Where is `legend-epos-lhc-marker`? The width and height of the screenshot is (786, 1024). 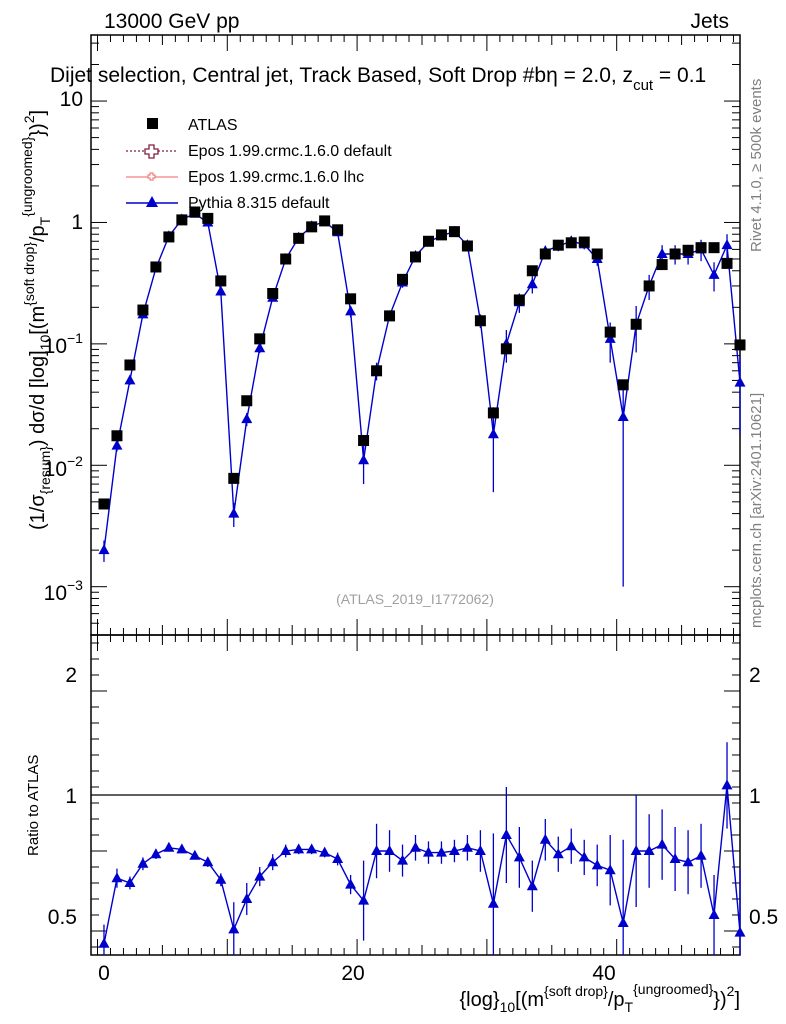 legend-epos-lhc-marker is located at coordinates (151, 176).